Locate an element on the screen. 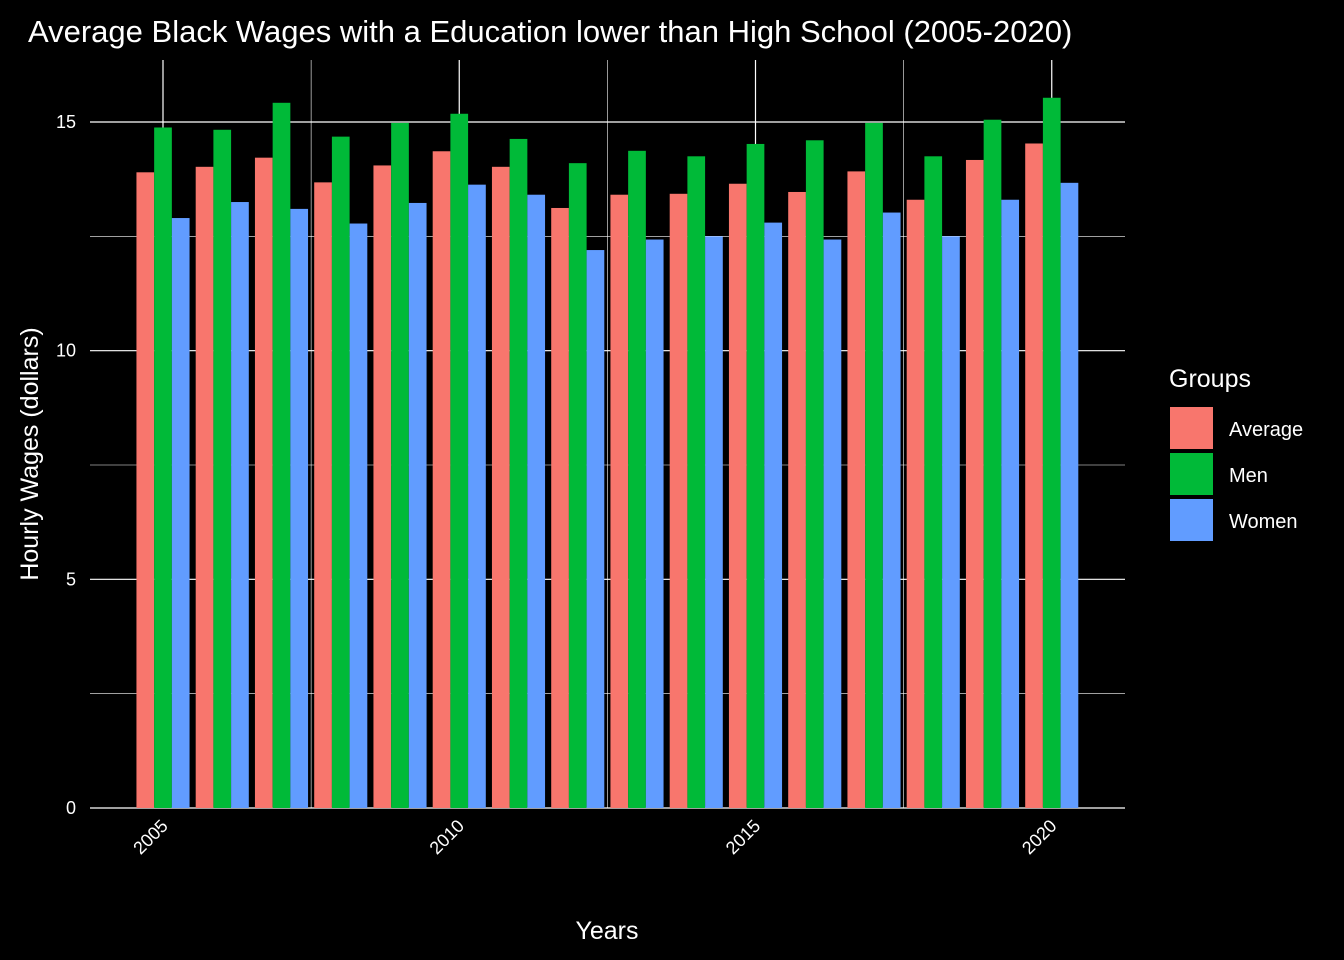  legend-label-average: Average is located at coordinates (1266, 430).